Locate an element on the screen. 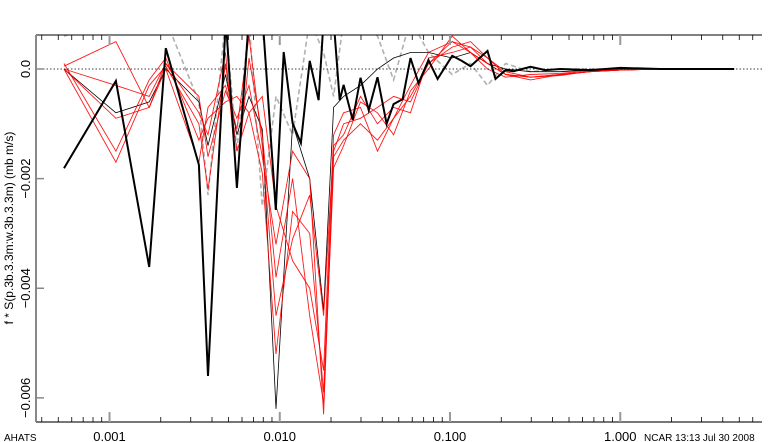 The height and width of the screenshot is (442, 770). y-tick-label: 0.0 is located at coordinates (25, 69).